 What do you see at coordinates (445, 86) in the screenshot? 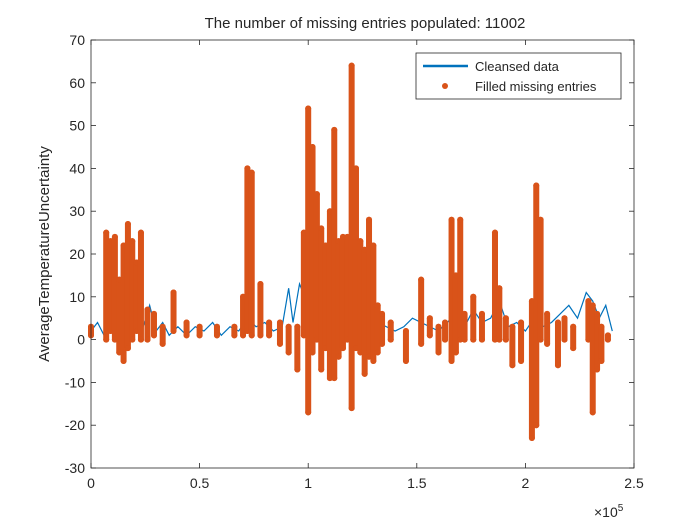
I see `legend-swatch-filled` at bounding box center [445, 86].